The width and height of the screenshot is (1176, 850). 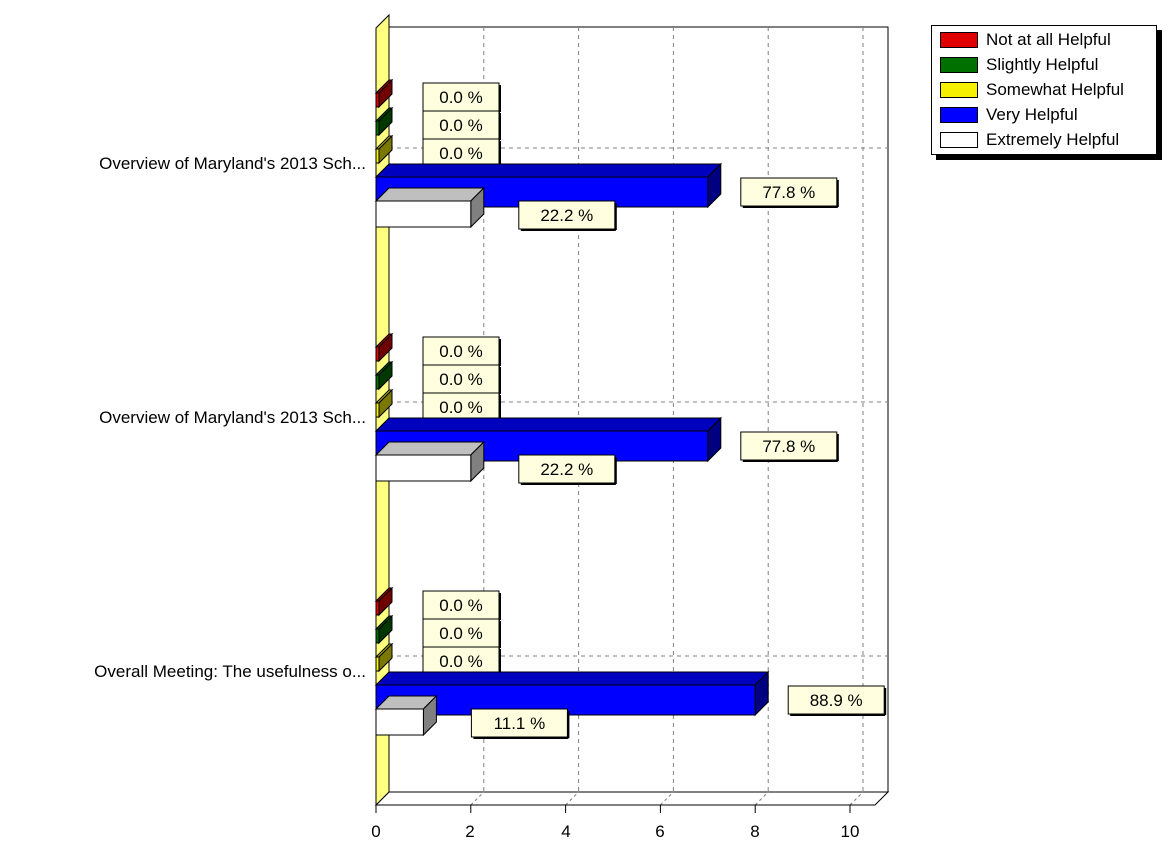 I want to click on legend-item: Somewhat Helpful, so click(x=1032, y=90).